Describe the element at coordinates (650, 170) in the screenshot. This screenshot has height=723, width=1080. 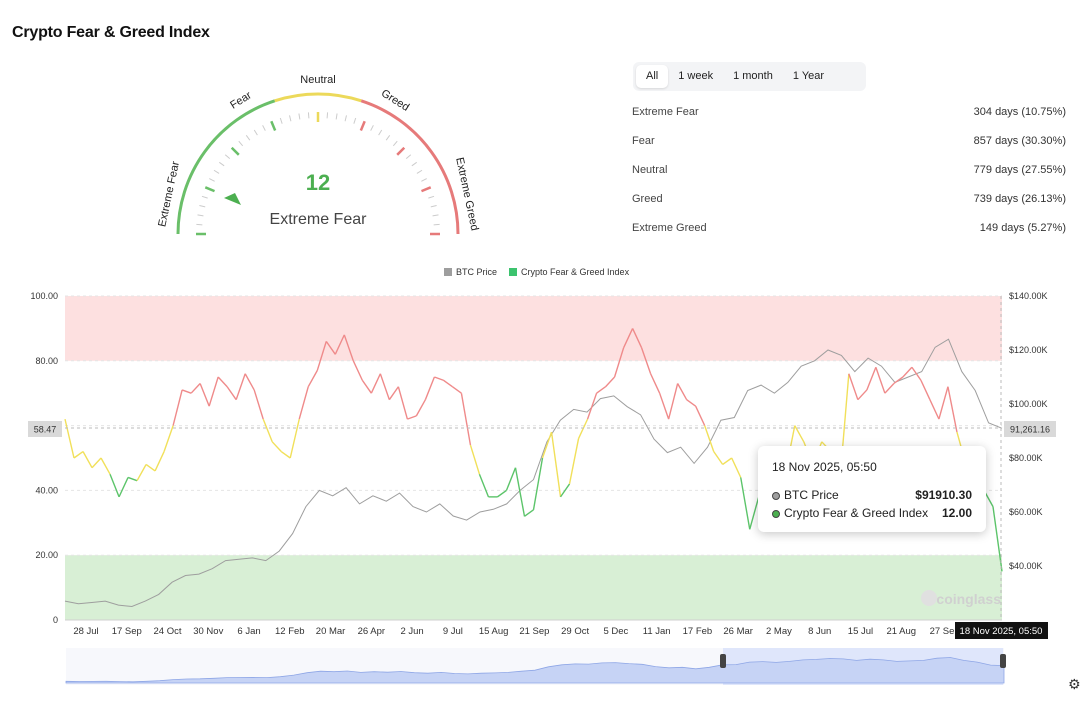
I see `stat-label: Neutral` at that location.